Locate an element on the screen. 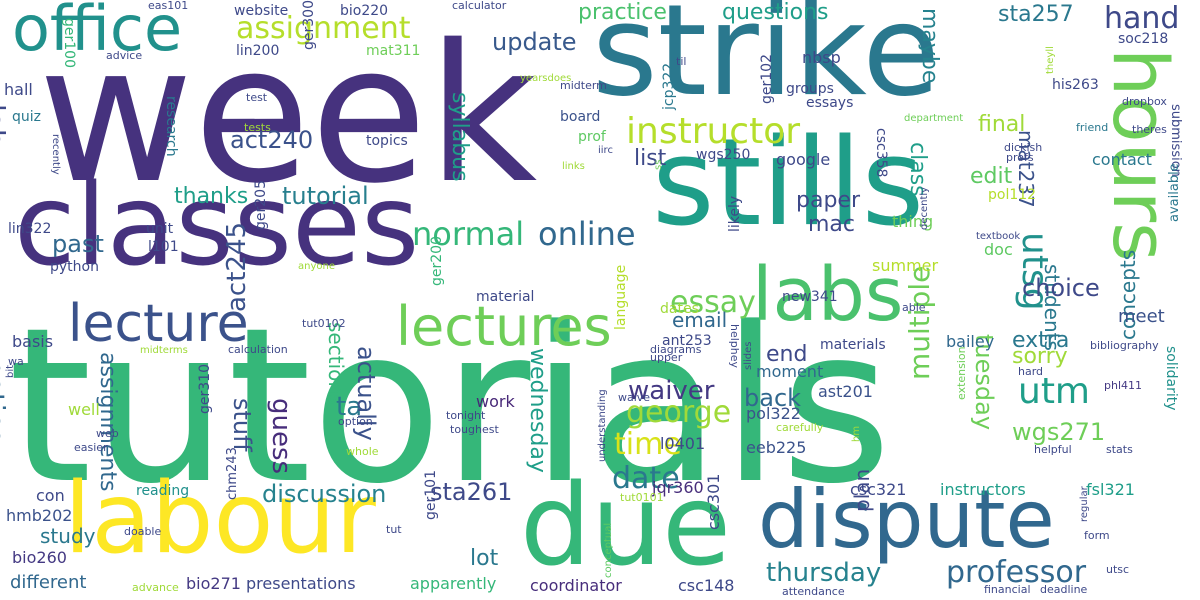 This screenshot has height=600, width=1200. word-bio220: bio220 is located at coordinates (364, 11).